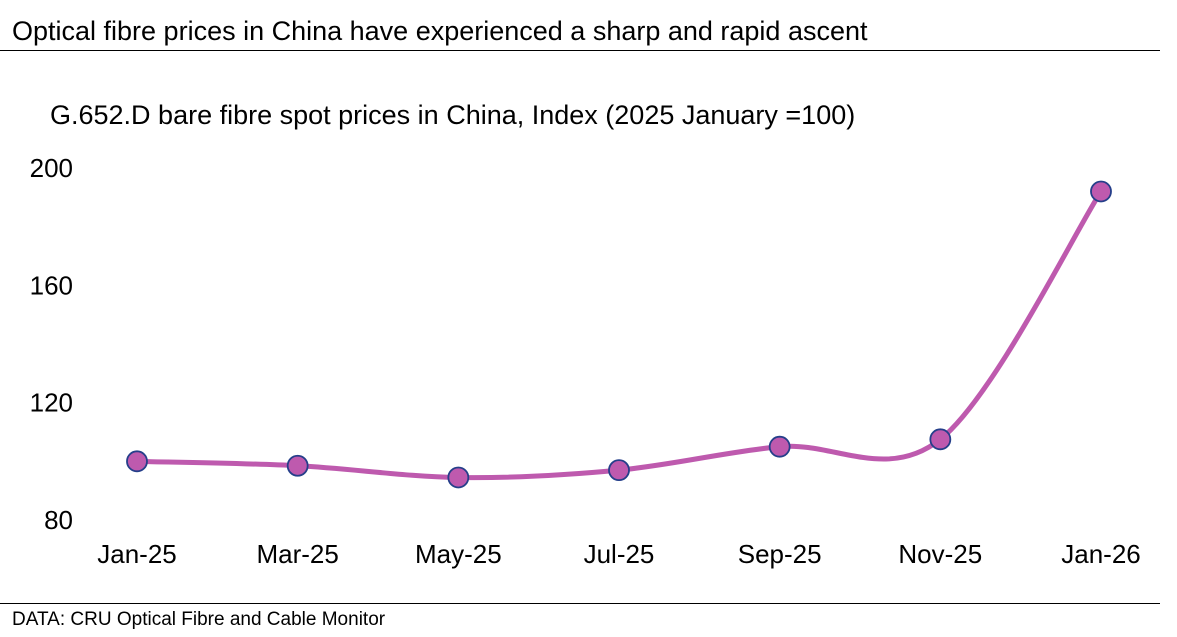 The height and width of the screenshot is (637, 1177). What do you see at coordinates (1101, 554) in the screenshot?
I see `x-tick-label: Jan-26` at bounding box center [1101, 554].